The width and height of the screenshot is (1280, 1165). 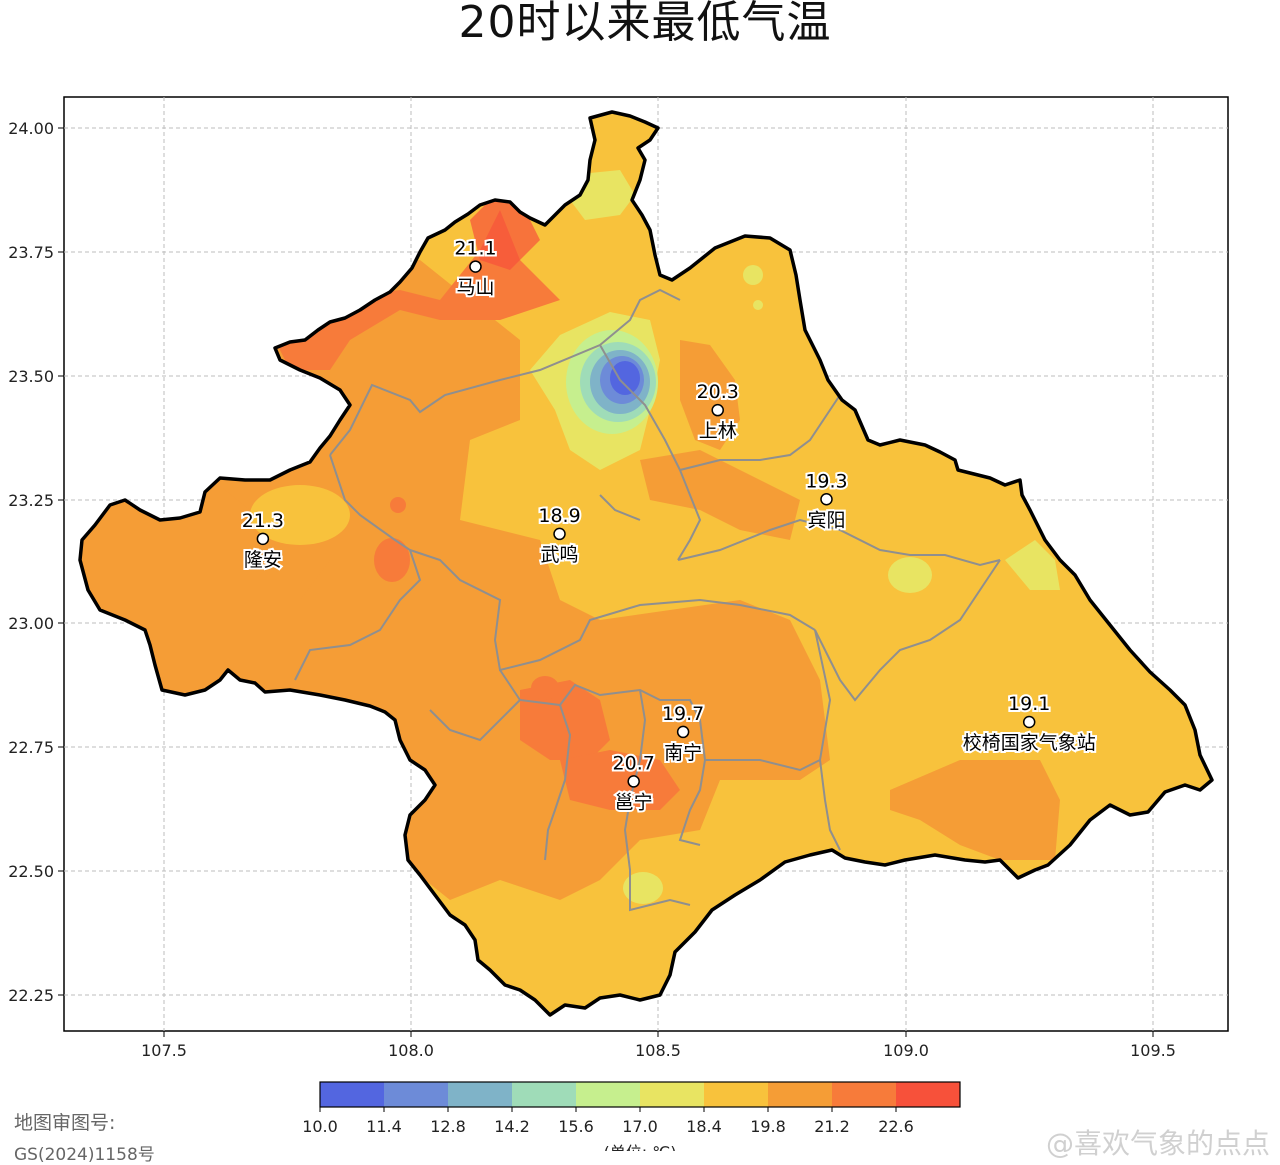 What do you see at coordinates (475, 249) in the screenshot?
I see `station-value: 21.1` at bounding box center [475, 249].